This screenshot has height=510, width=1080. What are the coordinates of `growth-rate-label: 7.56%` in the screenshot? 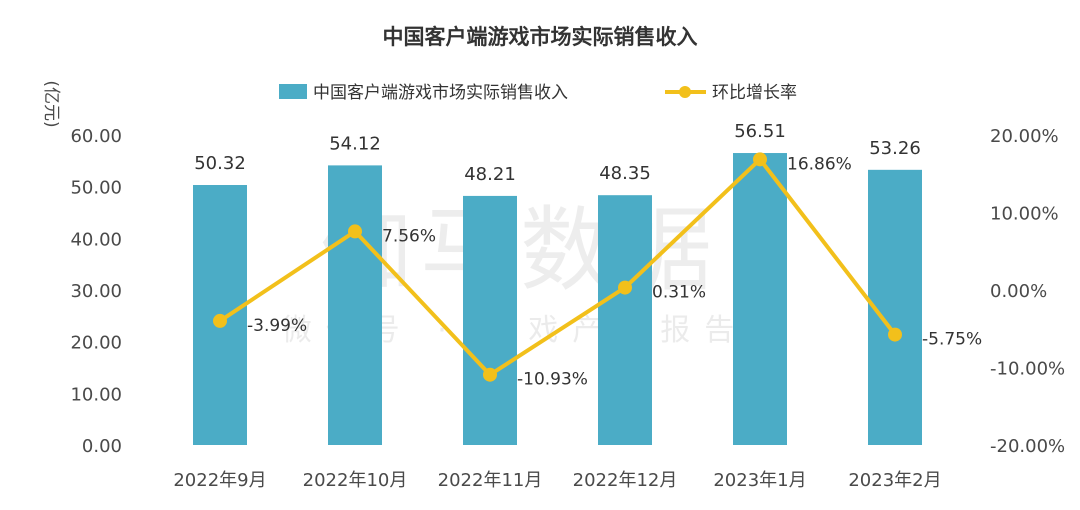 It's located at (409, 236).